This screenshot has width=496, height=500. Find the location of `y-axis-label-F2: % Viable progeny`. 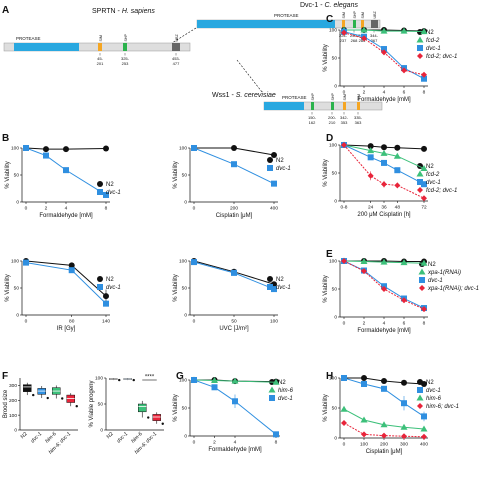

y-axis-label-F2: % Viable progeny is located at coordinates (92, 404).